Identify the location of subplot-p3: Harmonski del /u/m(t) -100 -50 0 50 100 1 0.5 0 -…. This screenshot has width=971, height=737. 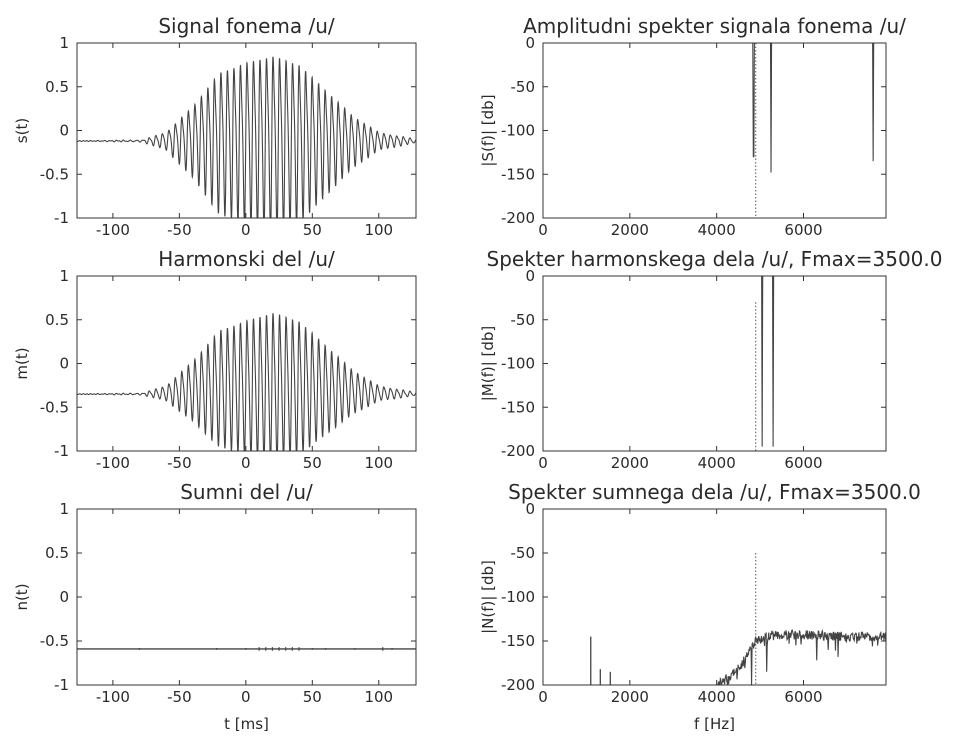
(215, 359).